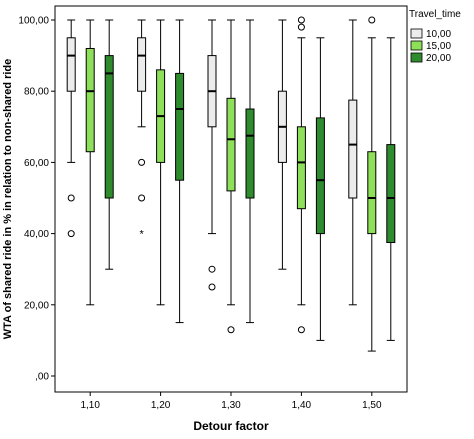  I want to click on x-axis: 1,10 1,20 1,30 1,40 1,50, so click(231, 401).